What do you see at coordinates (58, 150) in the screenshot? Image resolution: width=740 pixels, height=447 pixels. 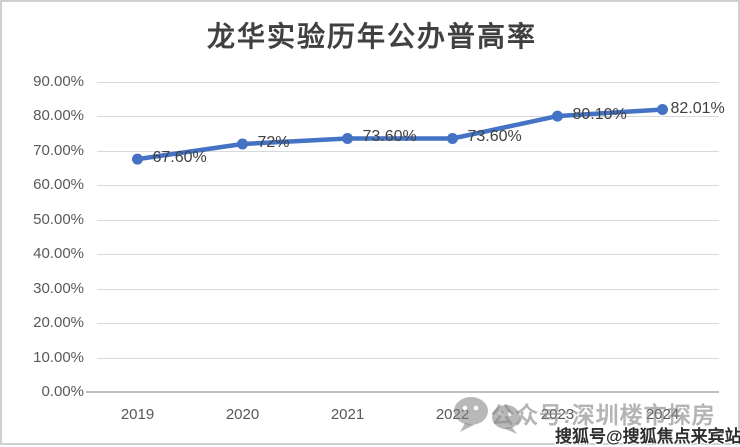 I see `y-axis-tick-label: 70.00%` at bounding box center [58, 150].